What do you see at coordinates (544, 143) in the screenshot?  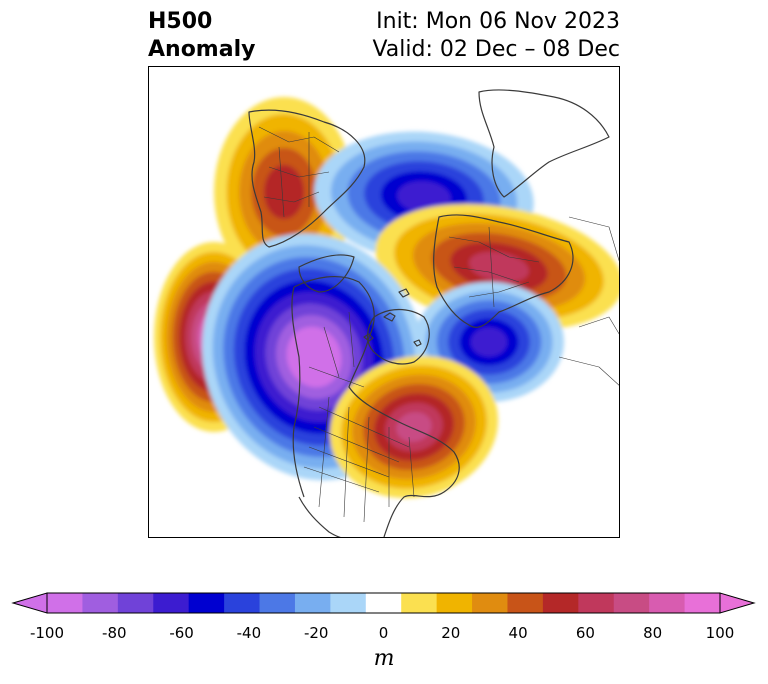 I see `scandinavia-coastline` at bounding box center [544, 143].